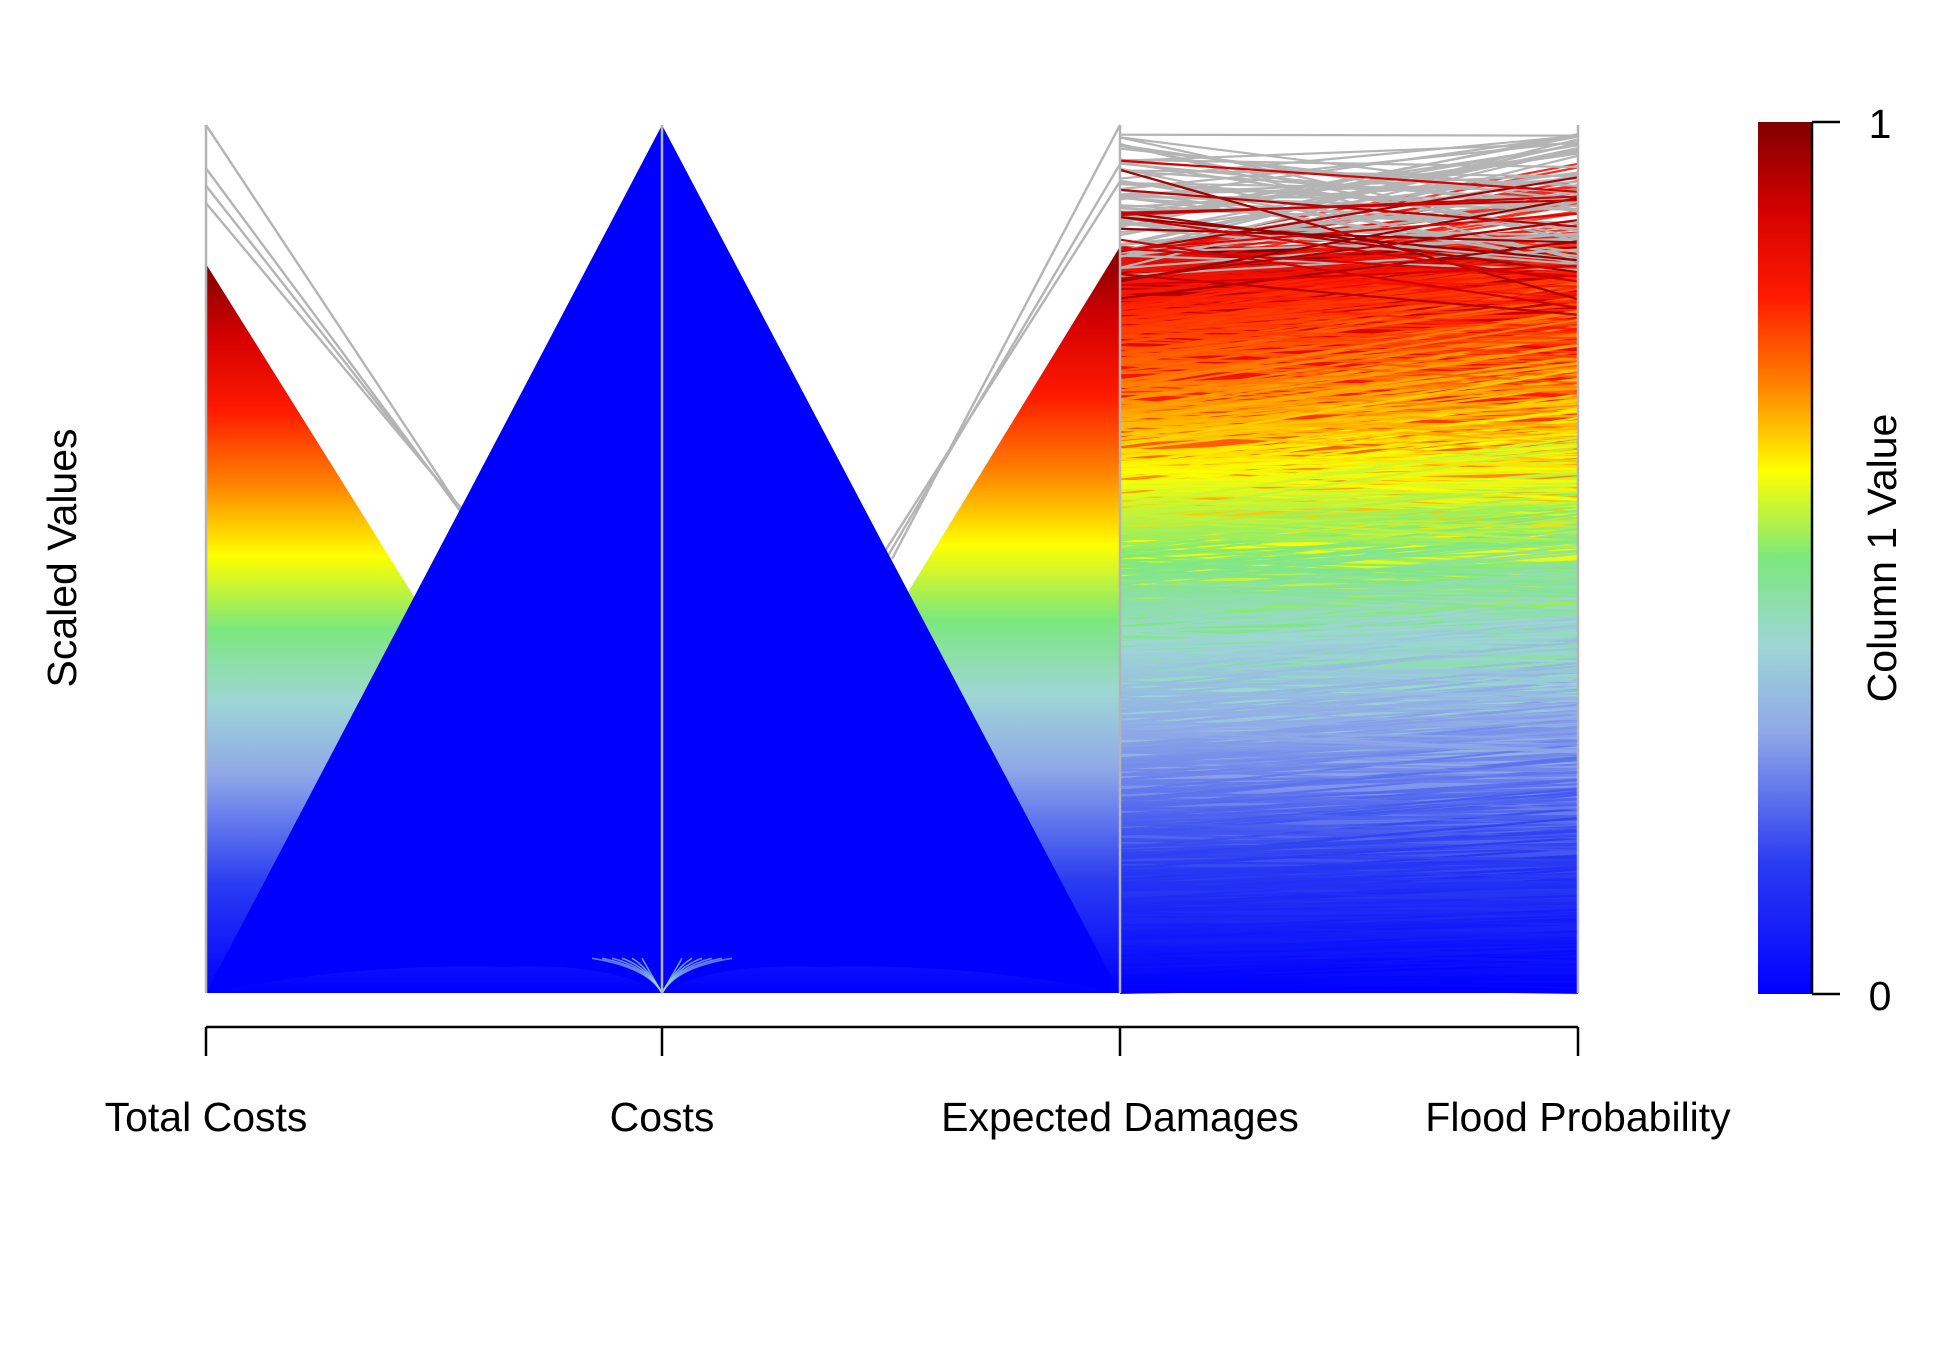 The height and width of the screenshot is (1350, 1950). What do you see at coordinates (1831, 560) in the screenshot?
I see `colorbar: 1 0 Column 1 Value` at bounding box center [1831, 560].